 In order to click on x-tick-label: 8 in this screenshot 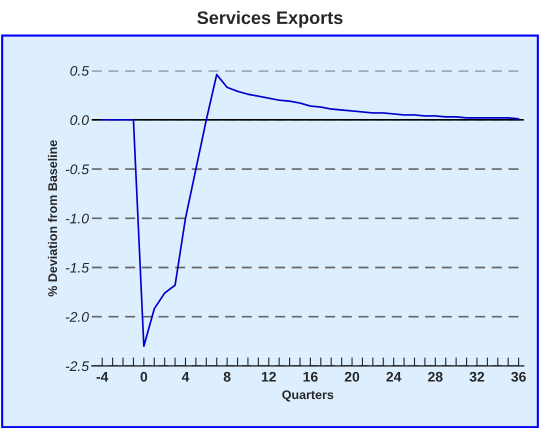, I will do `click(227, 377)`.